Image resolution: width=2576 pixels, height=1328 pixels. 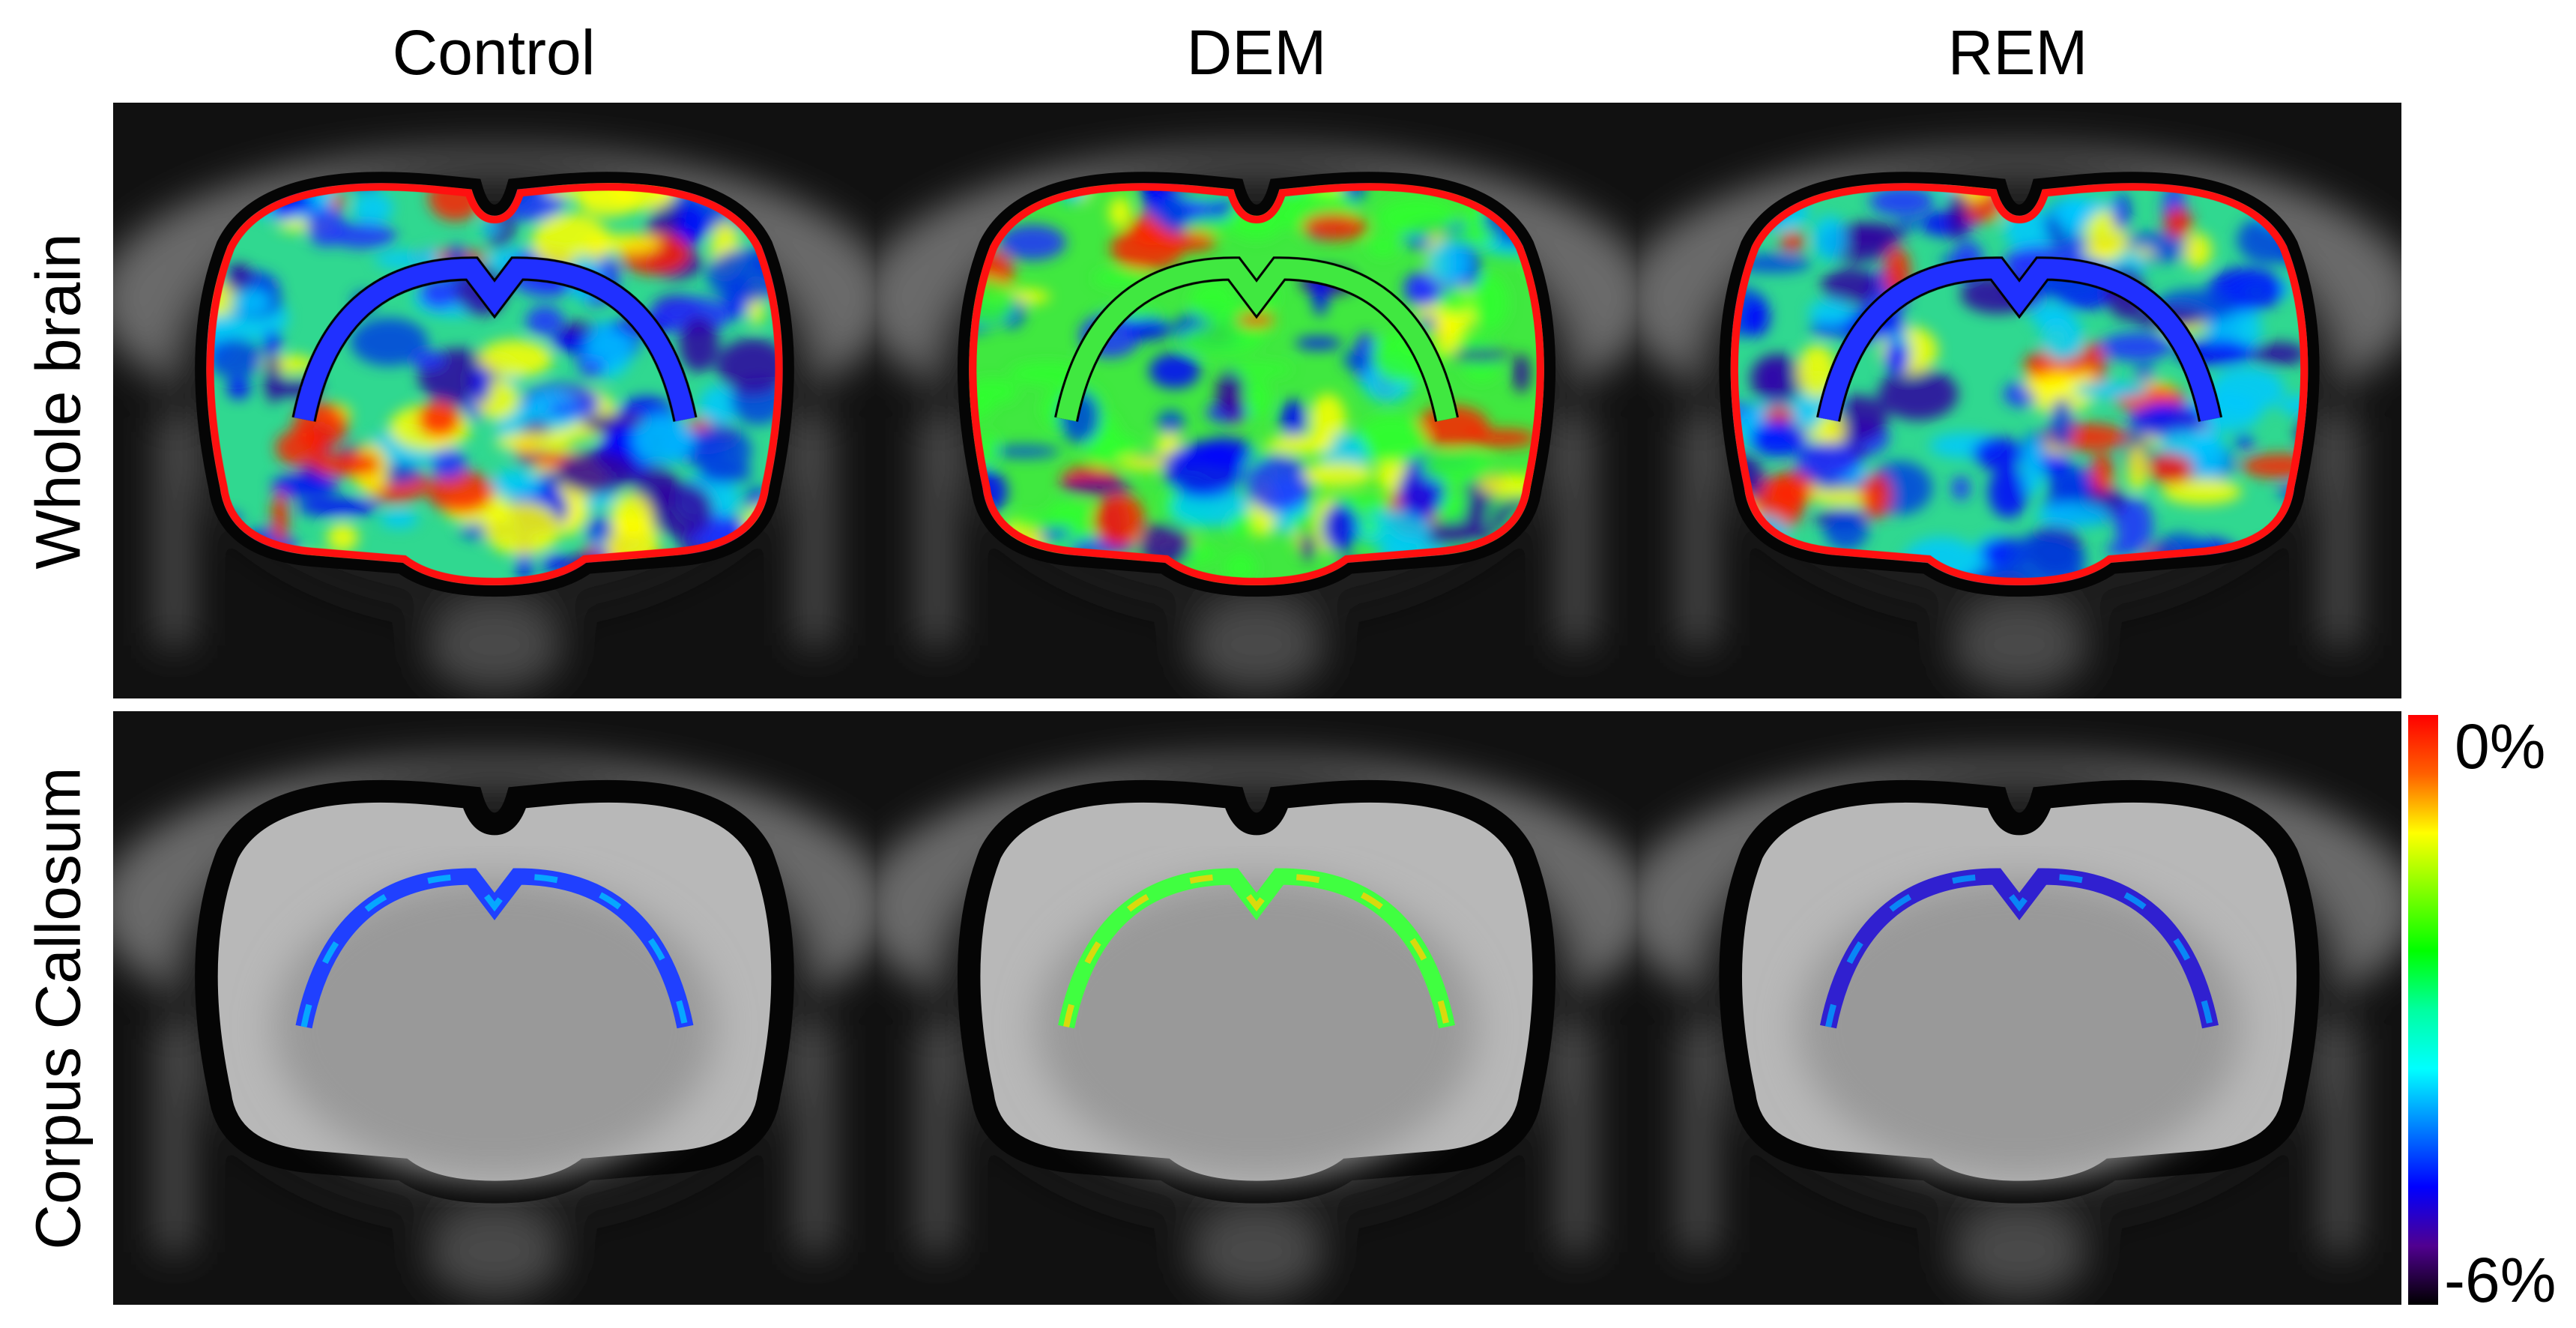 I want to click on colorbar-min-label: -6%, so click(x=2500, y=1280).